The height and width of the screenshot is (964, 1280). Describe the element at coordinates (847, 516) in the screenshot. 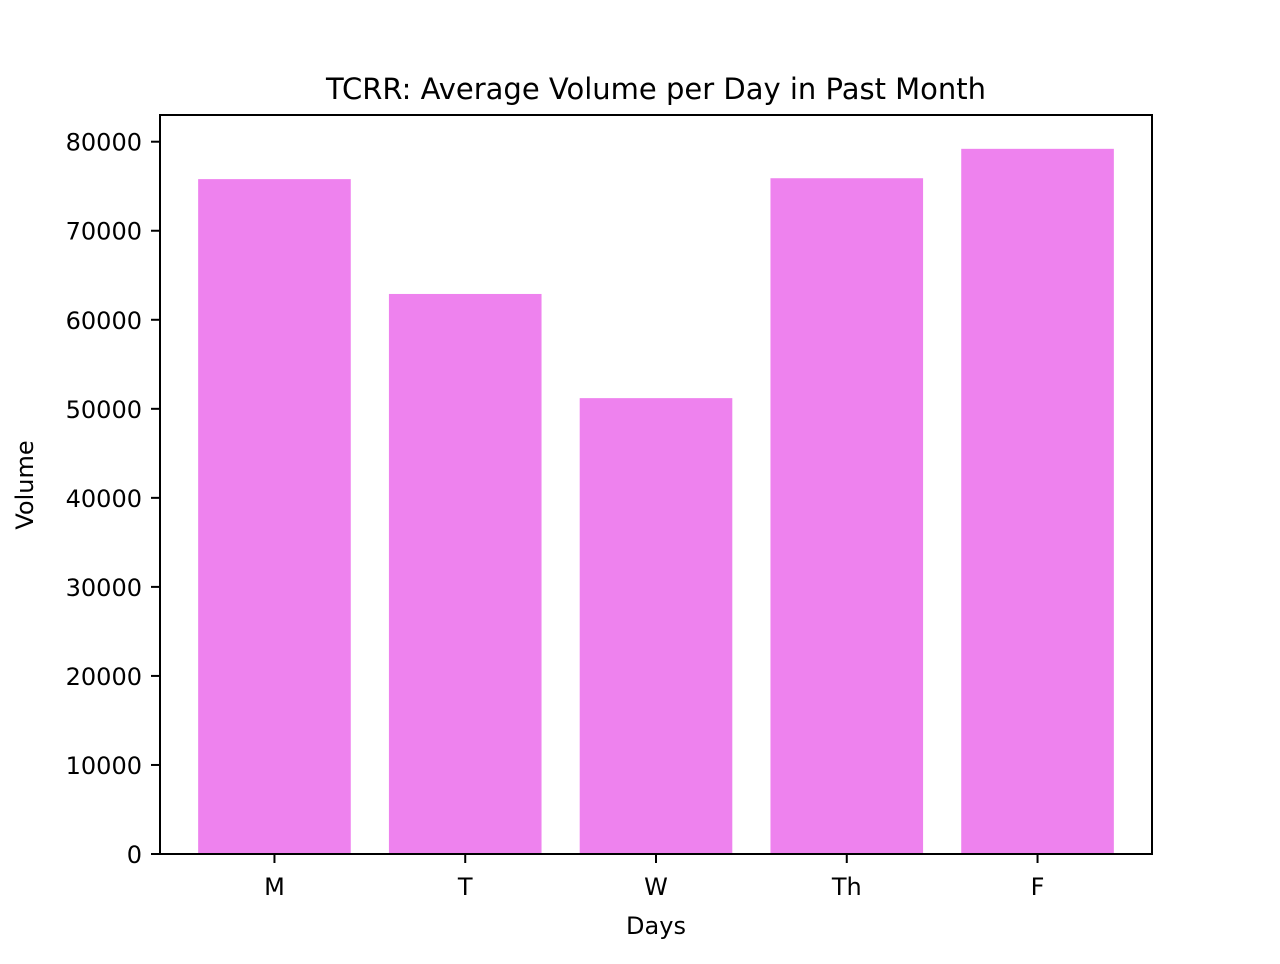

I see `bar-th` at that location.